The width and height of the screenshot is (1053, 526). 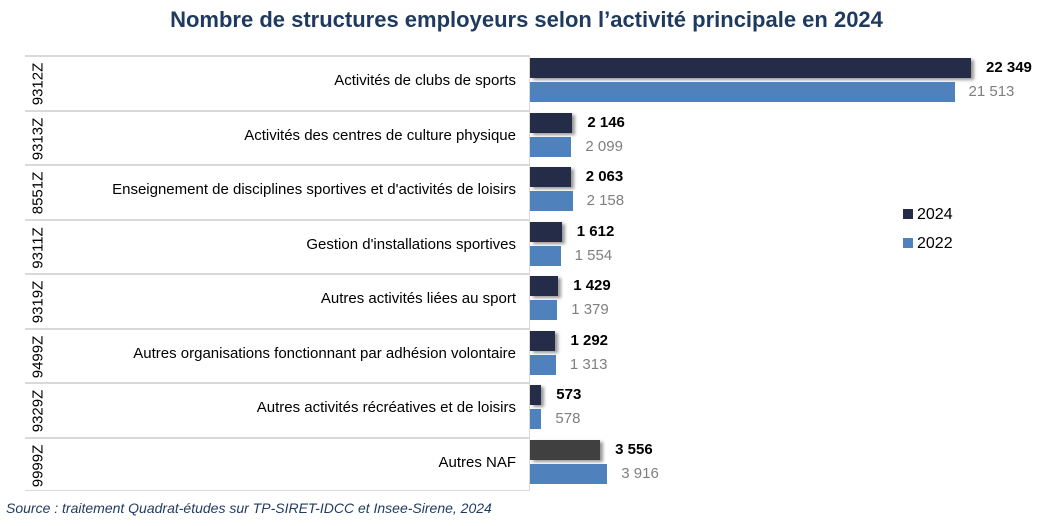 I want to click on naf-code-text: 9312Z, so click(x=38, y=84).